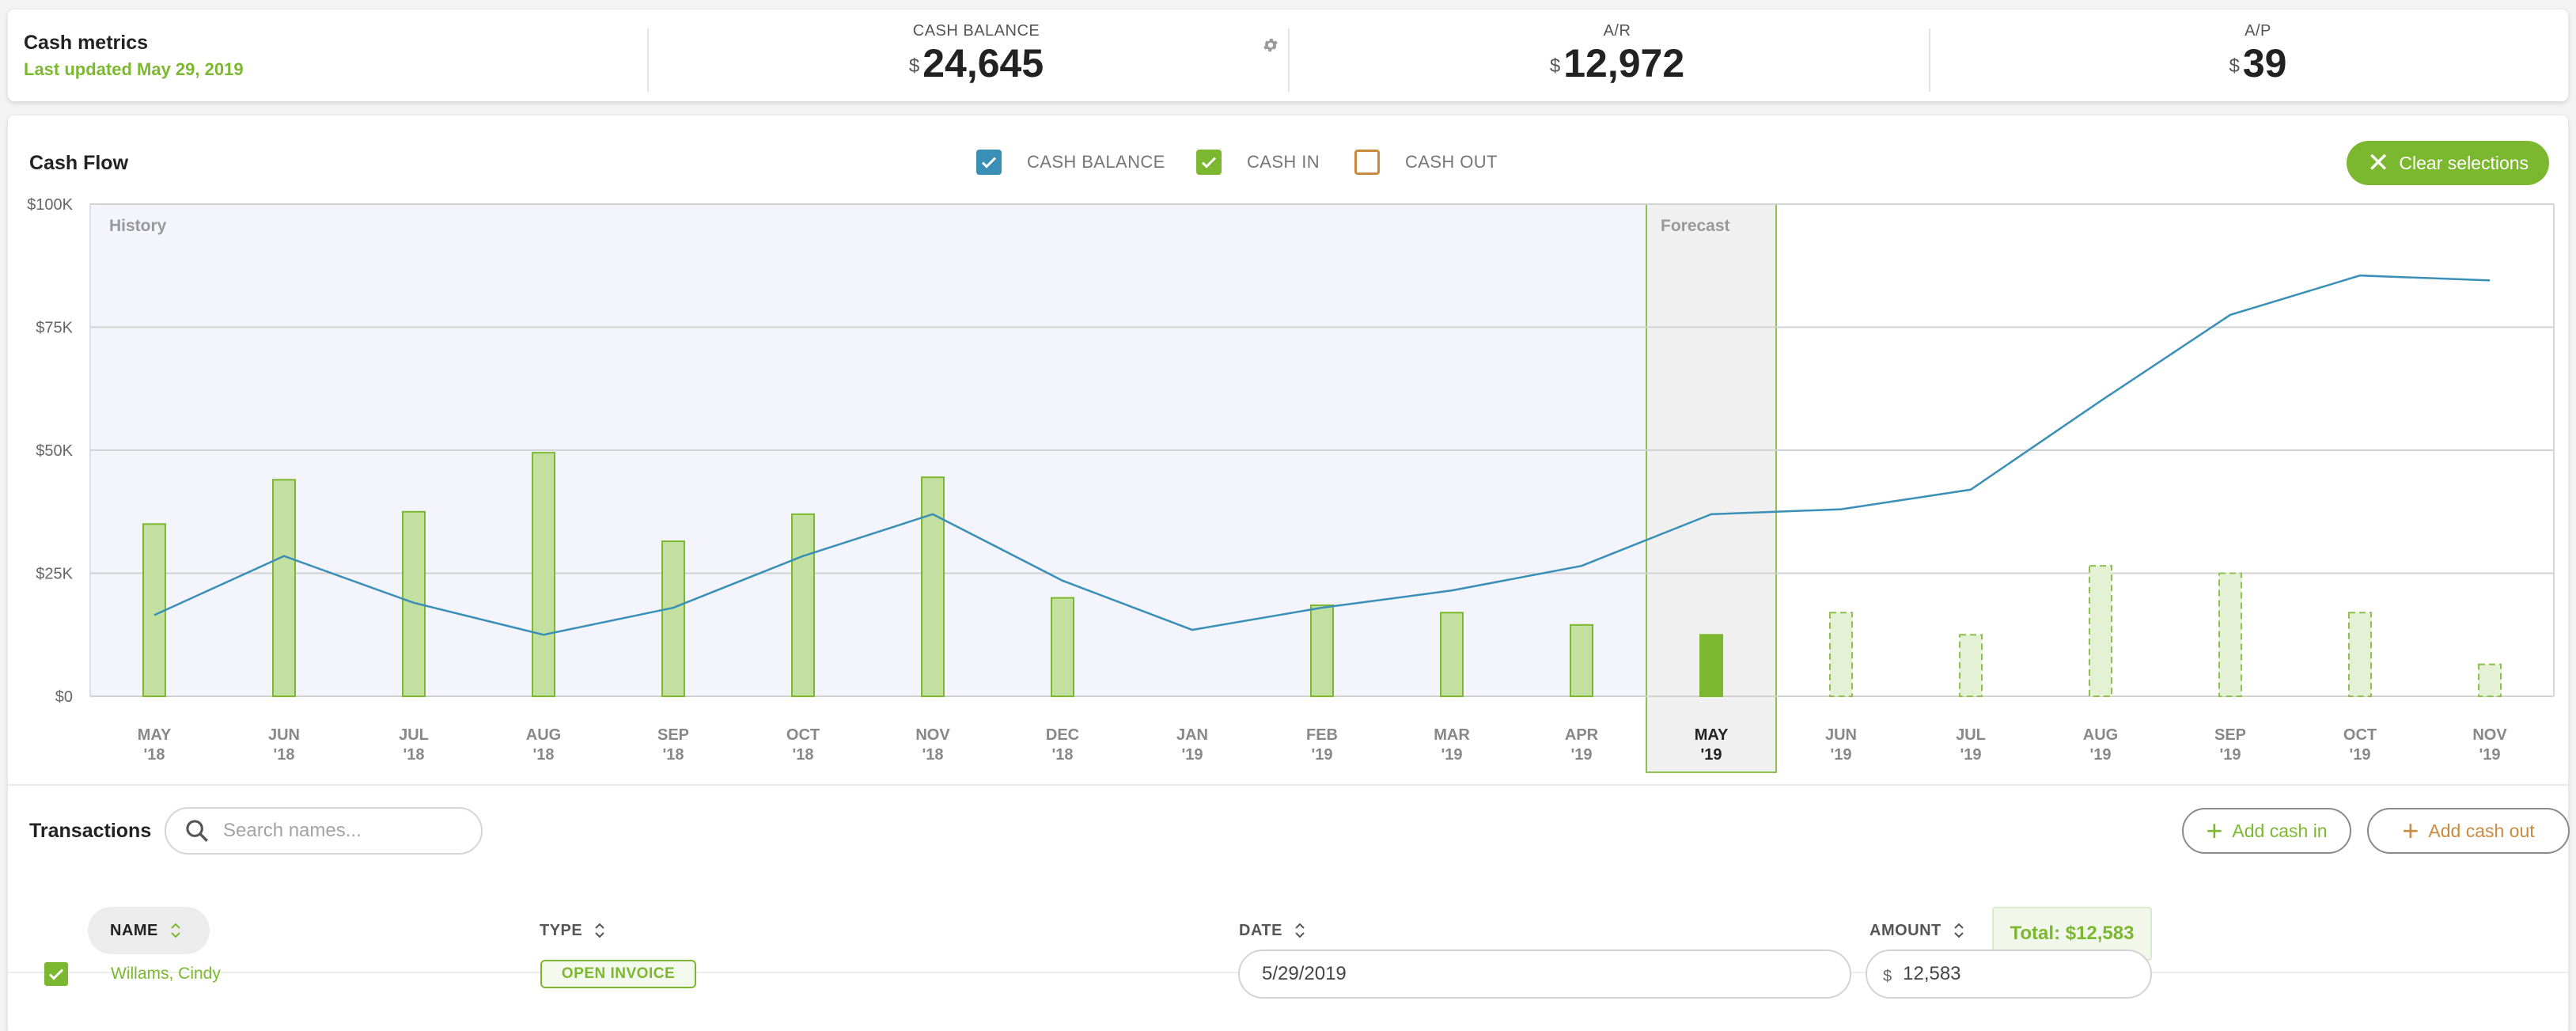 Image resolution: width=2576 pixels, height=1031 pixels. What do you see at coordinates (2280, 830) in the screenshot?
I see `add-cash-in-label: Add cash in` at bounding box center [2280, 830].